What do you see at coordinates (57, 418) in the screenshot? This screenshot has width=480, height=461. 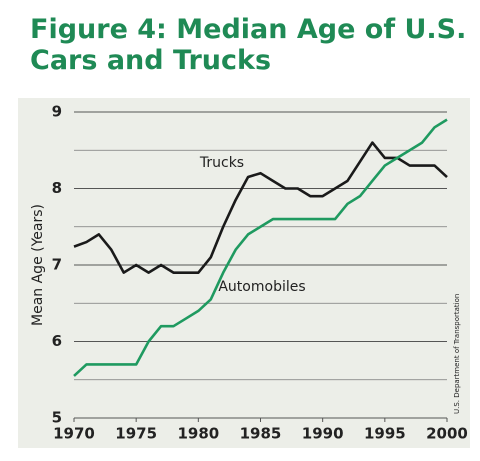 I see `y-tick-label: 5` at bounding box center [57, 418].